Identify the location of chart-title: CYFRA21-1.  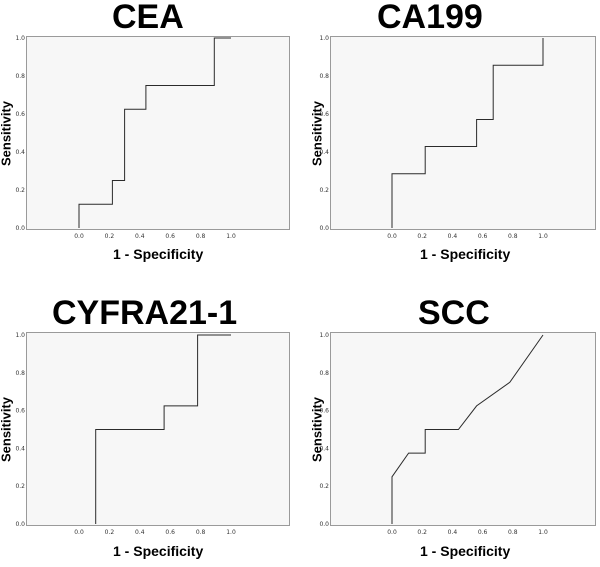
(145, 313).